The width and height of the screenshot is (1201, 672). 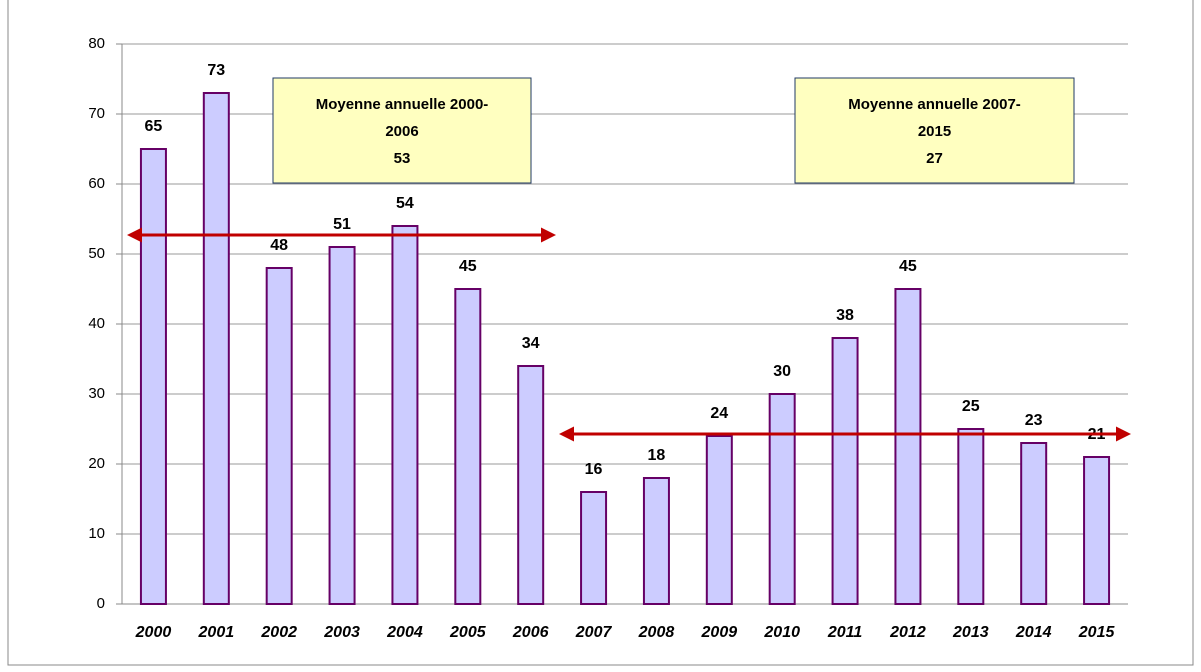 I want to click on x-tick-label: 2012, so click(x=907, y=632).